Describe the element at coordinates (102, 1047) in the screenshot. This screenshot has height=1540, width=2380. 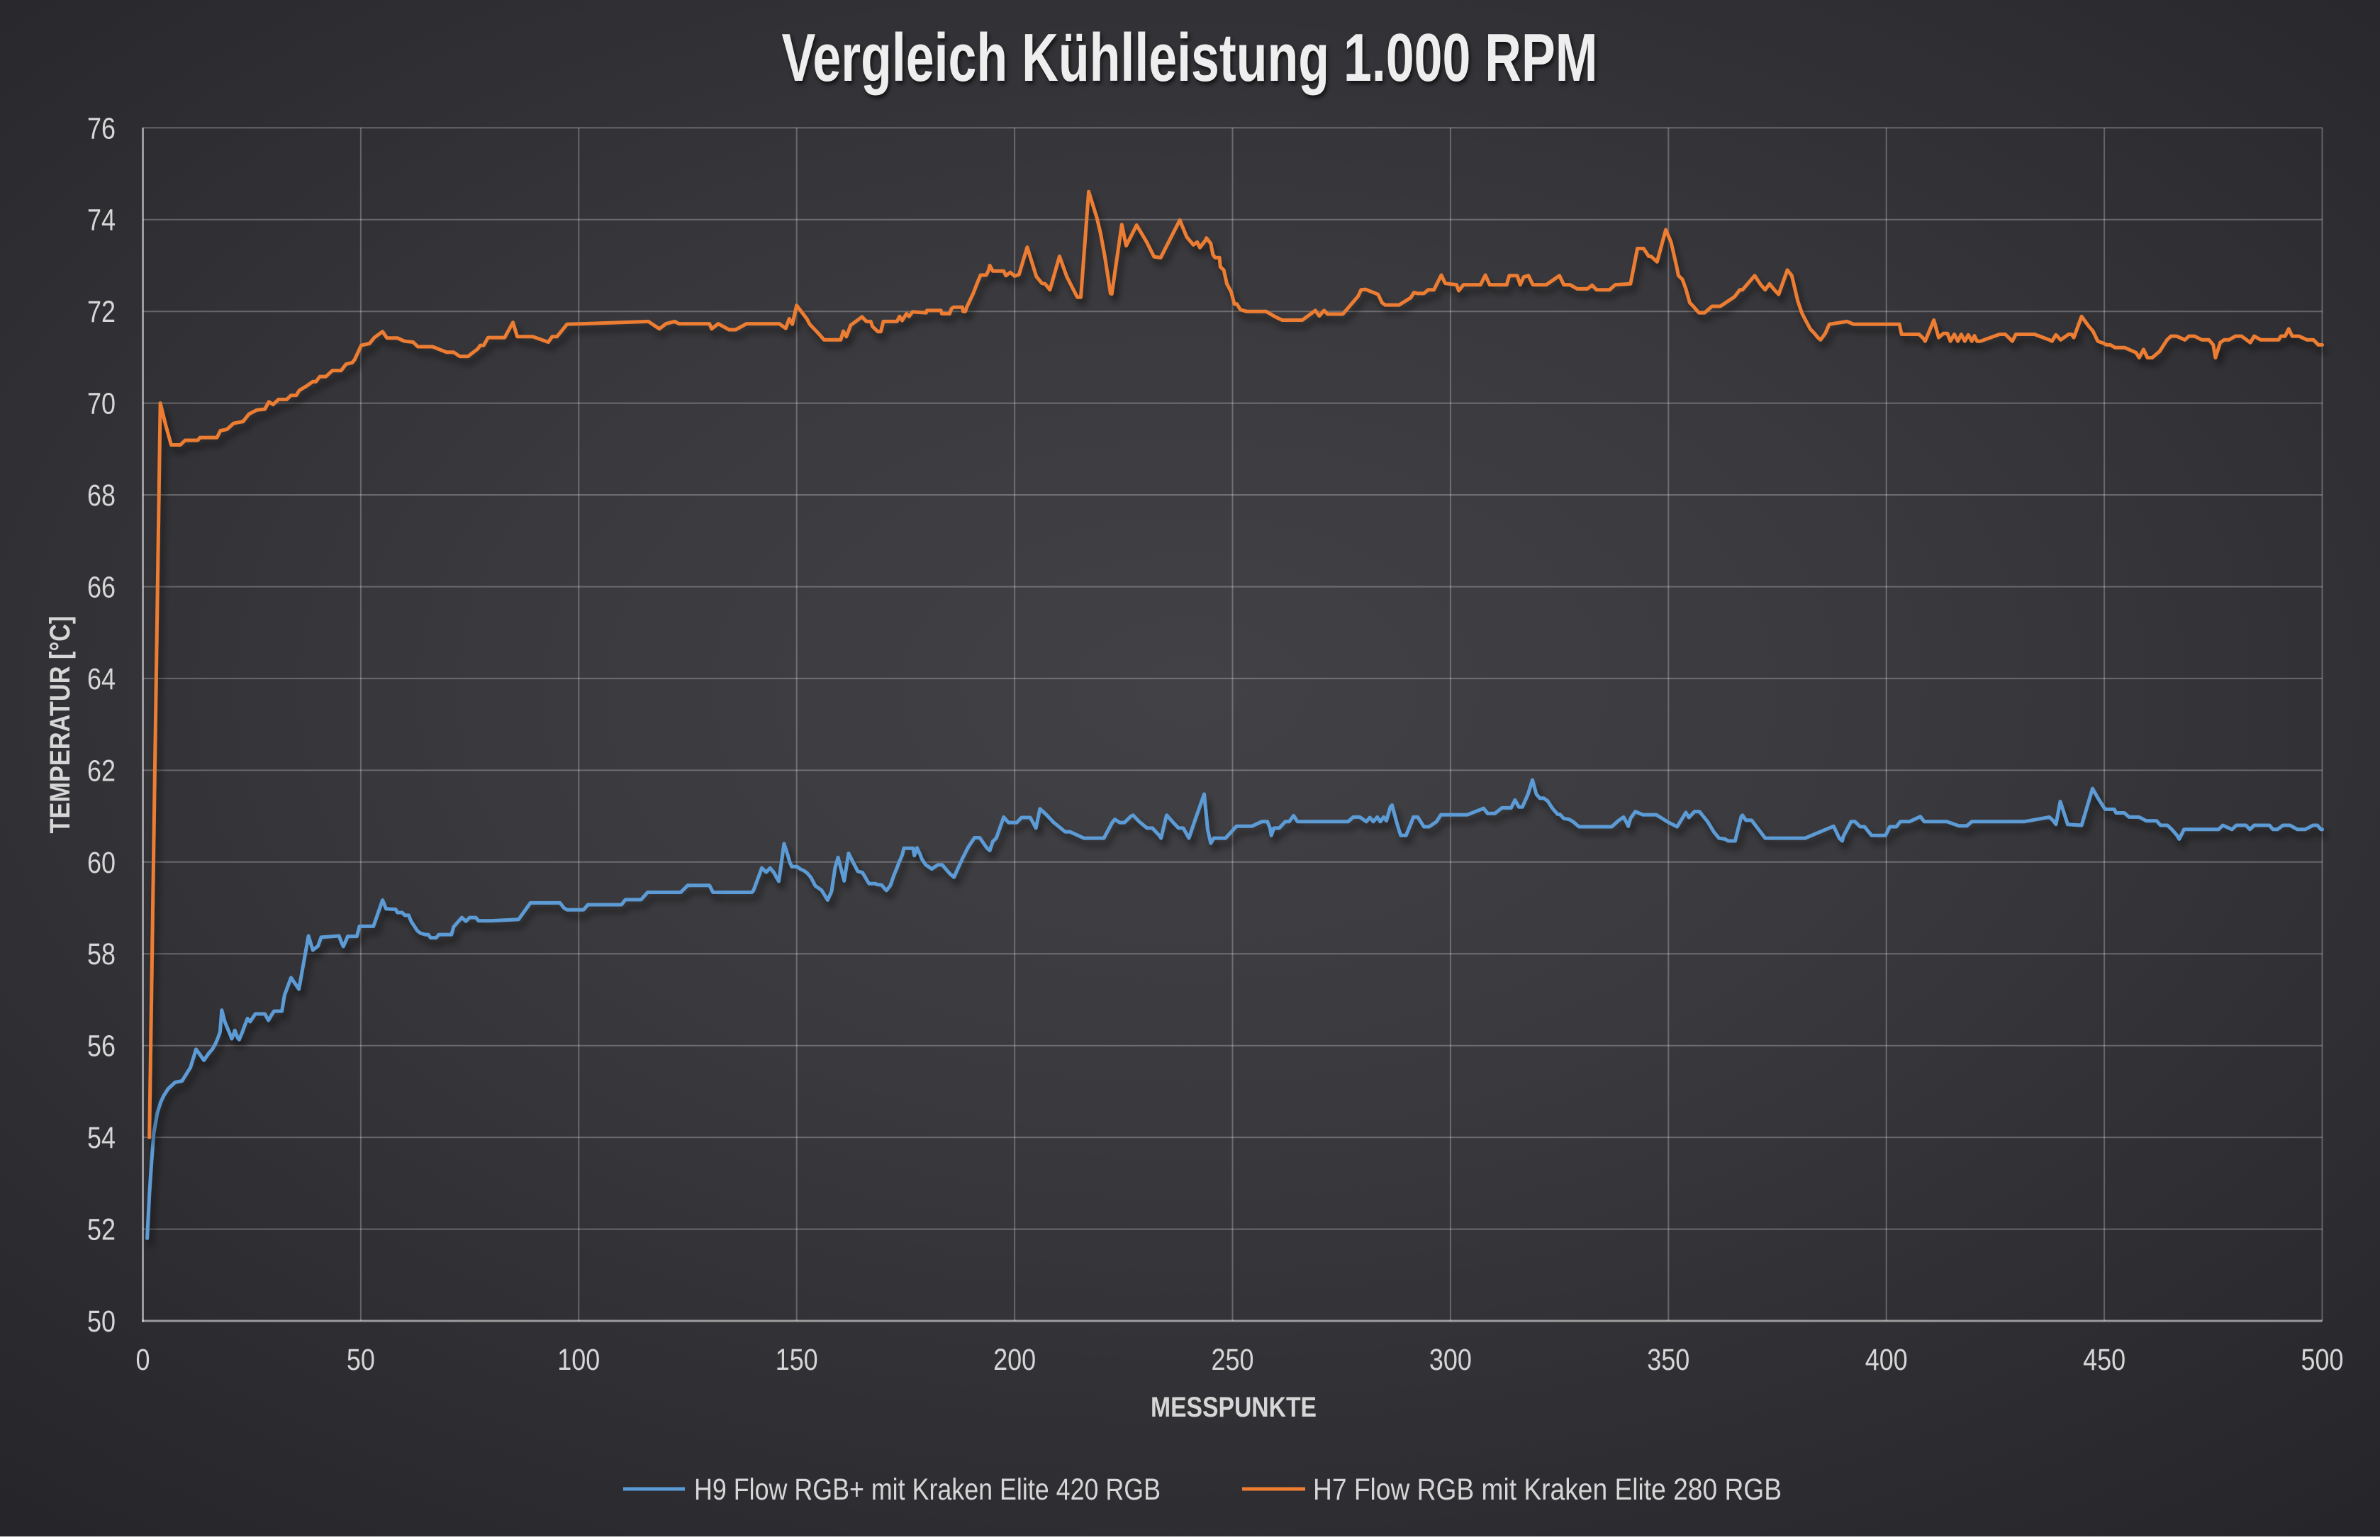
I see `svg-text: 56` at that location.